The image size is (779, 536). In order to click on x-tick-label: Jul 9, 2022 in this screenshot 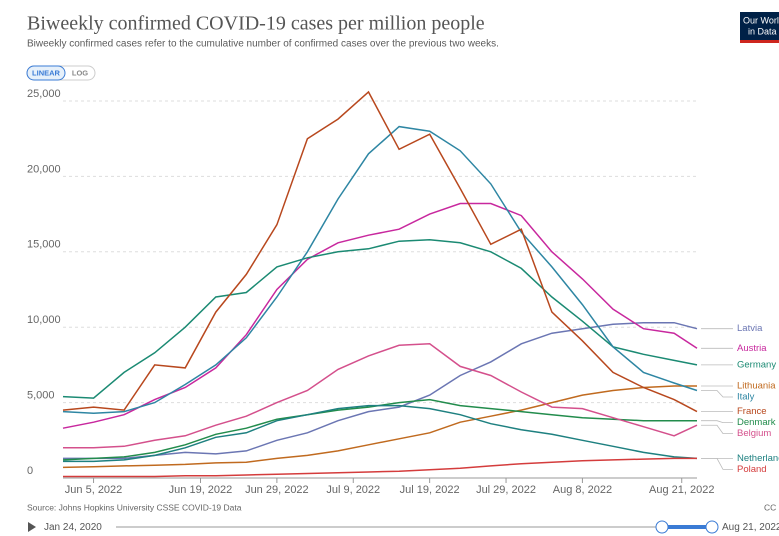, I will do `click(353, 490)`.